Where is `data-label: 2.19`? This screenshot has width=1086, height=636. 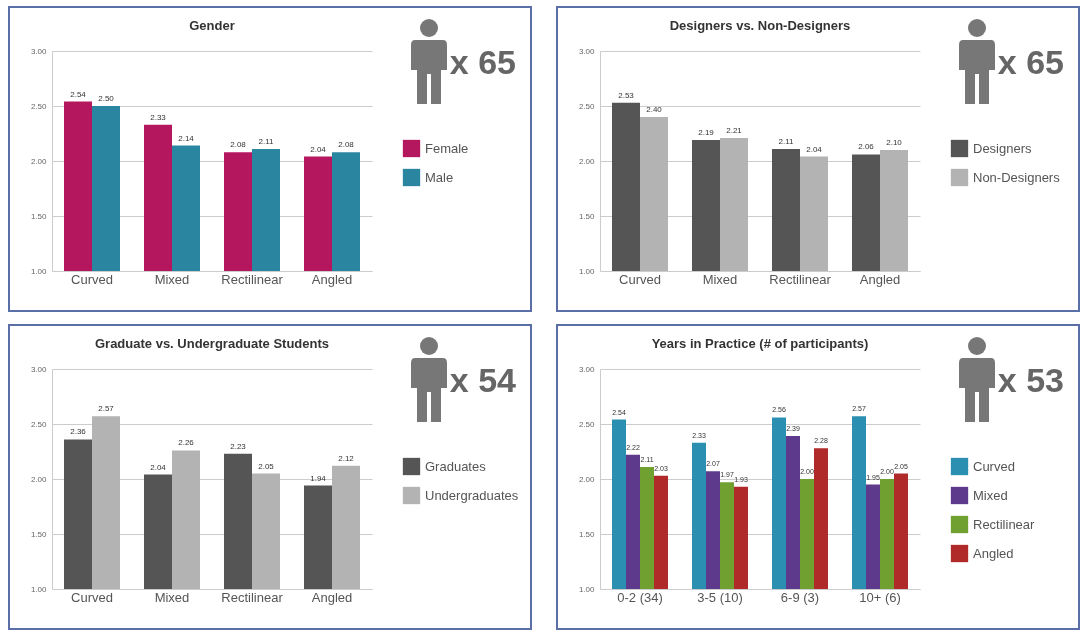 data-label: 2.19 is located at coordinates (706, 133).